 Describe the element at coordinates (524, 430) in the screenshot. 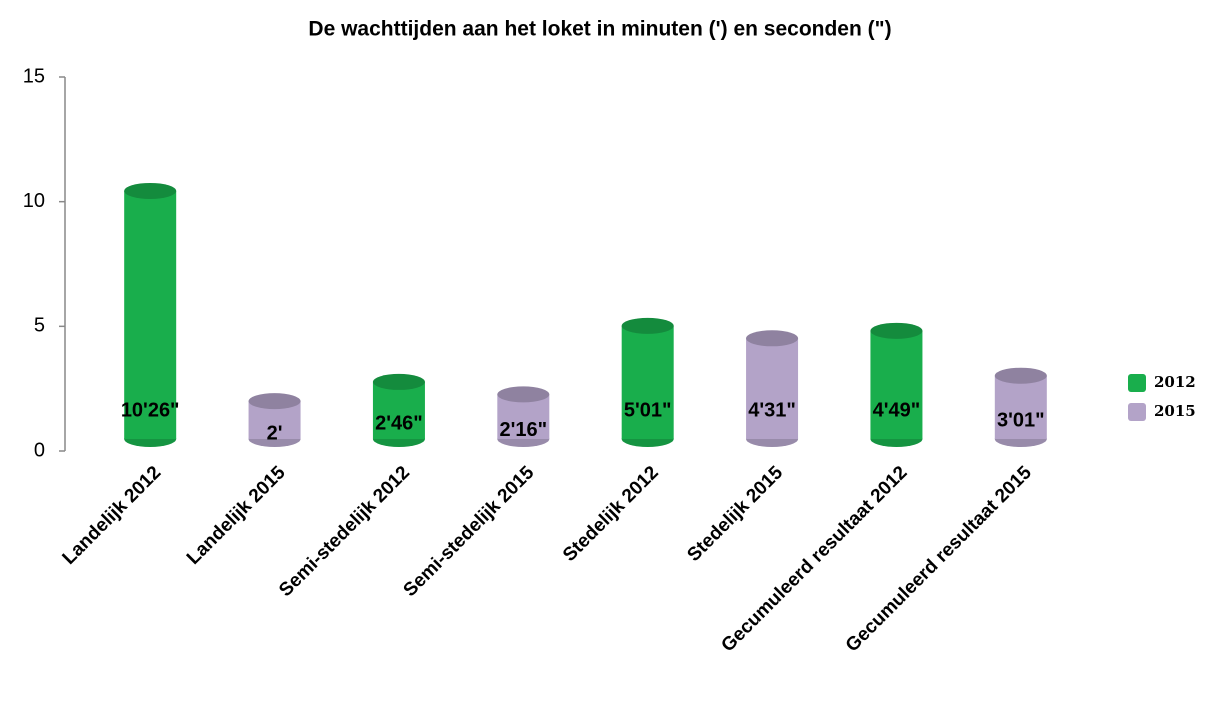

I see `value-label: 2'16"` at that location.